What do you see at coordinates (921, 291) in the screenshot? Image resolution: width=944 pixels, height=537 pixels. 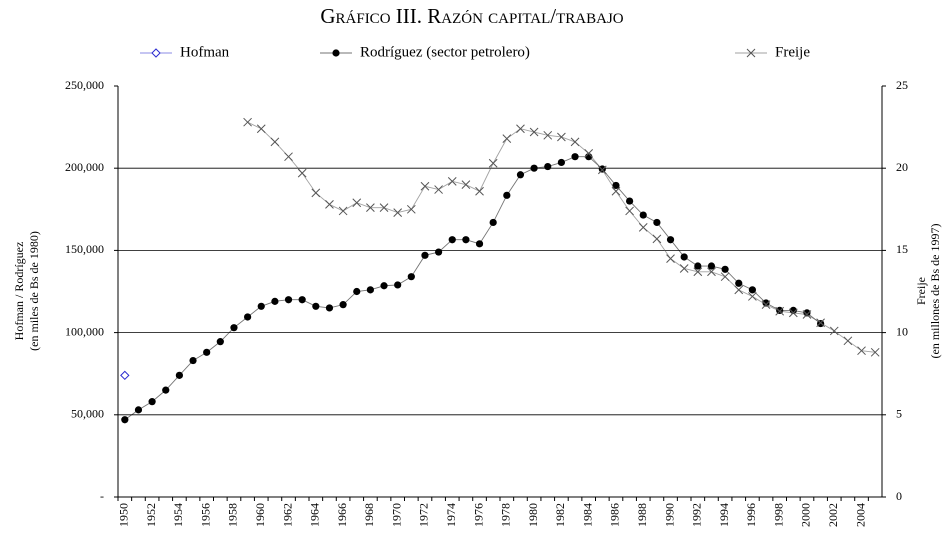 I see `y2-axis-title: Freije` at bounding box center [921, 291].